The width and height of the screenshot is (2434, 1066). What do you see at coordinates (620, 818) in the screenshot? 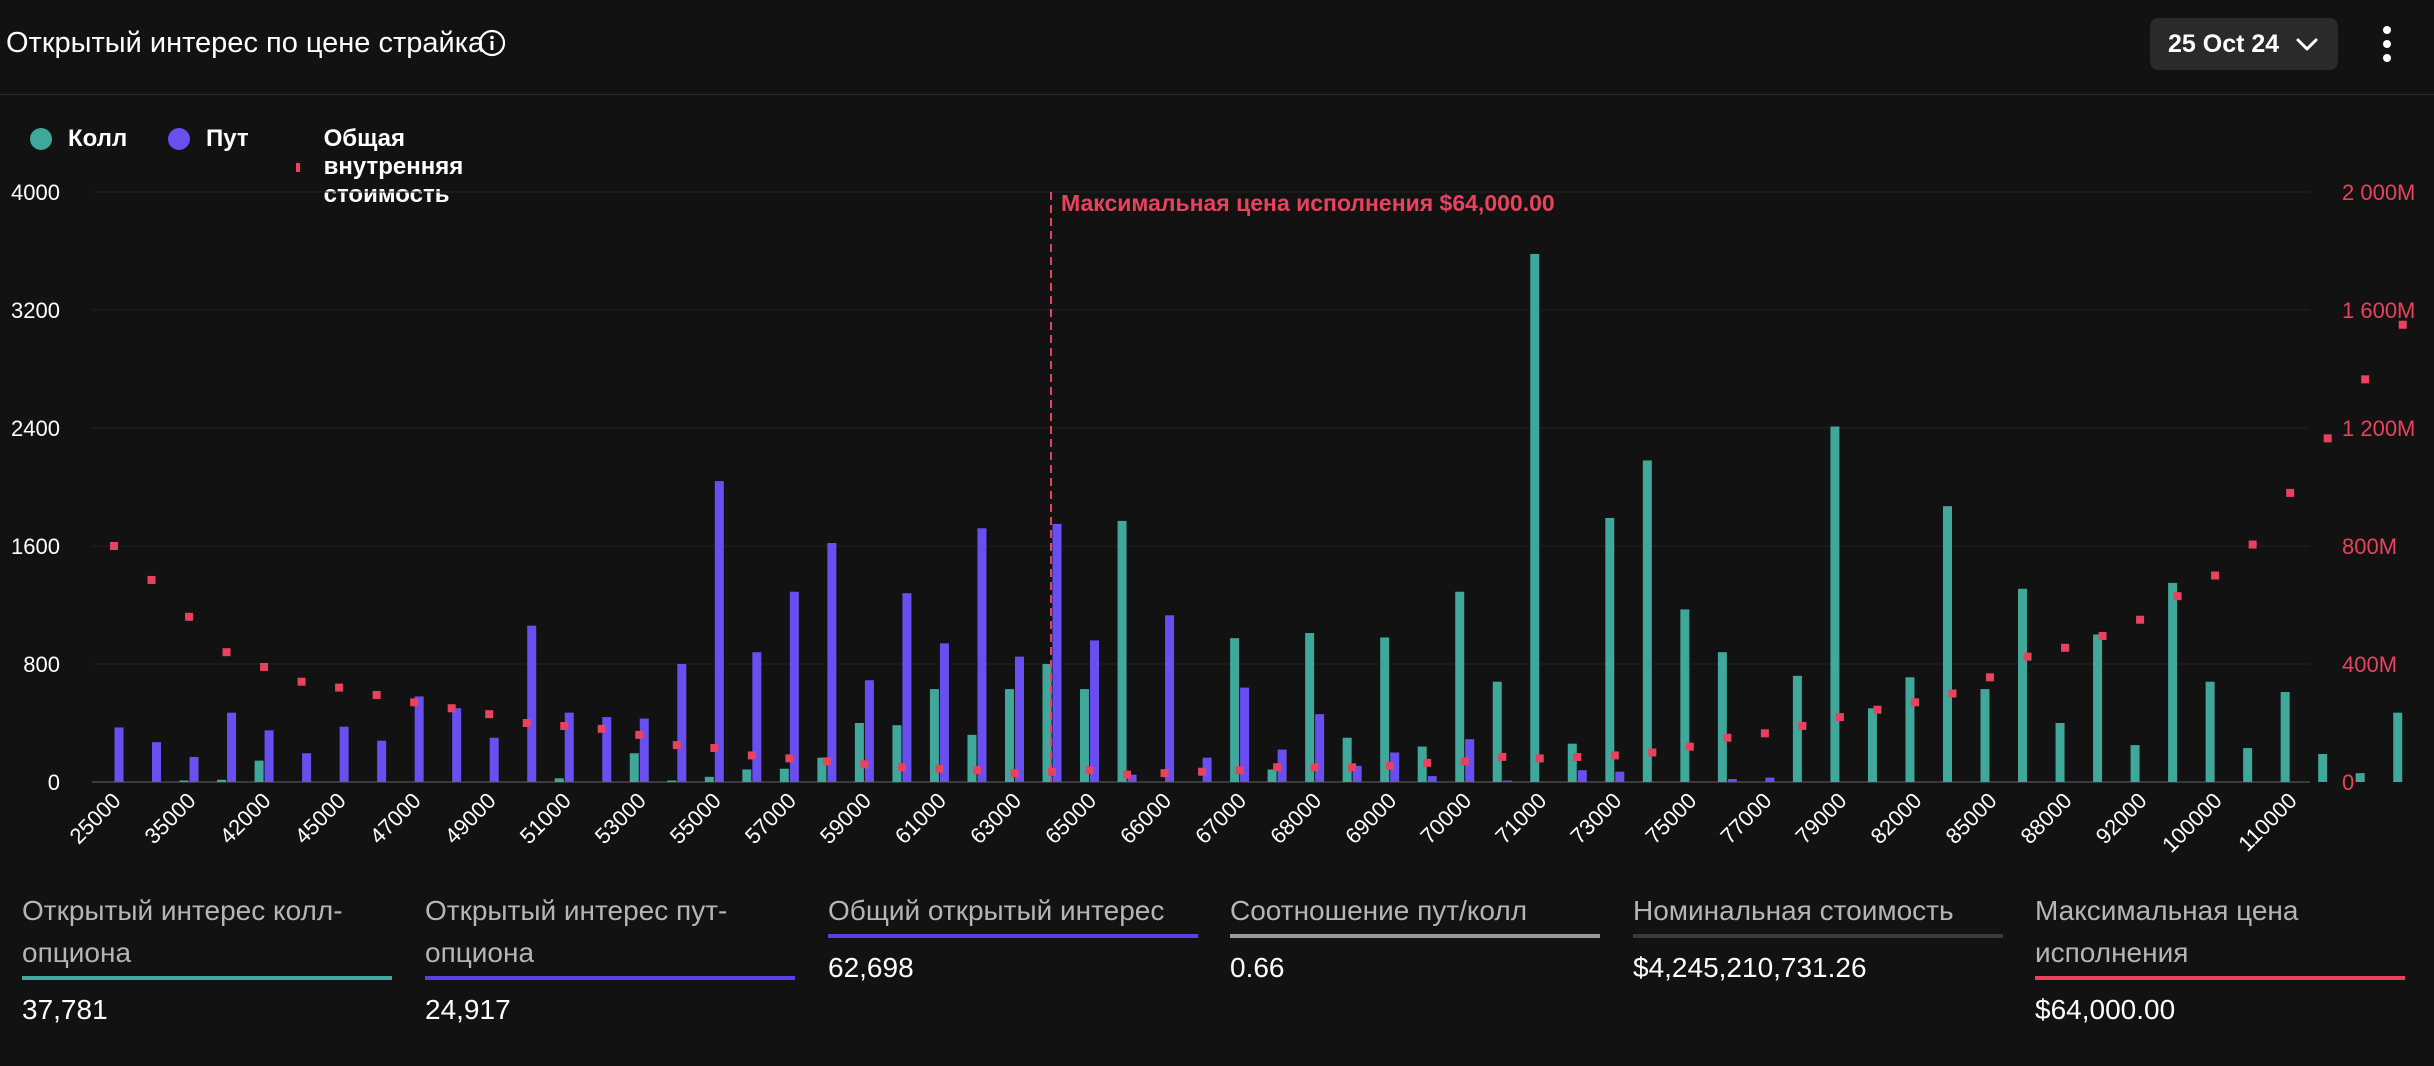
I see `x-tick-label: 53000` at bounding box center [620, 818].